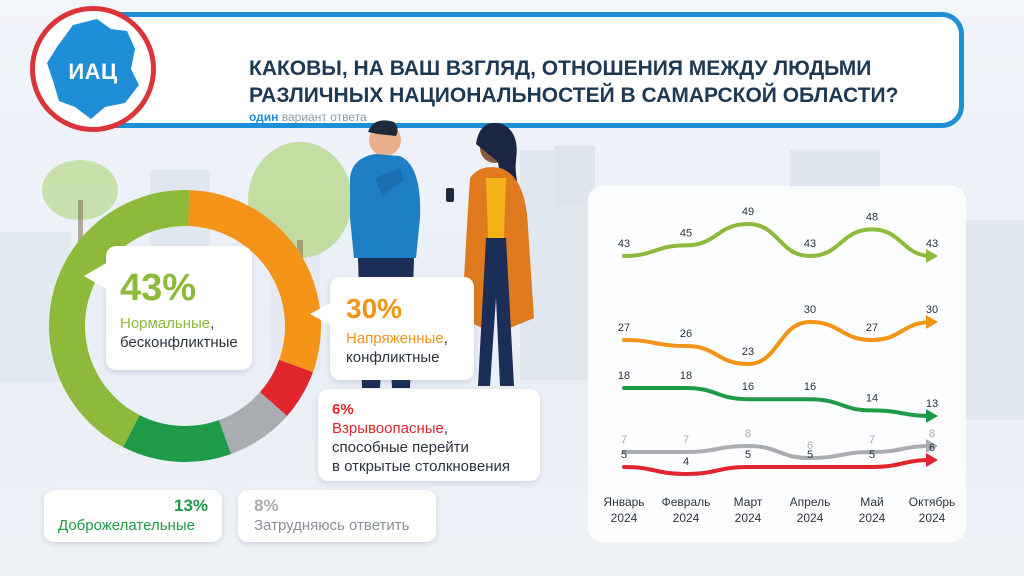 This screenshot has height=576, width=1024. What do you see at coordinates (393, 357) in the screenshot?
I see `tense-label-line2: конфликтные` at bounding box center [393, 357].